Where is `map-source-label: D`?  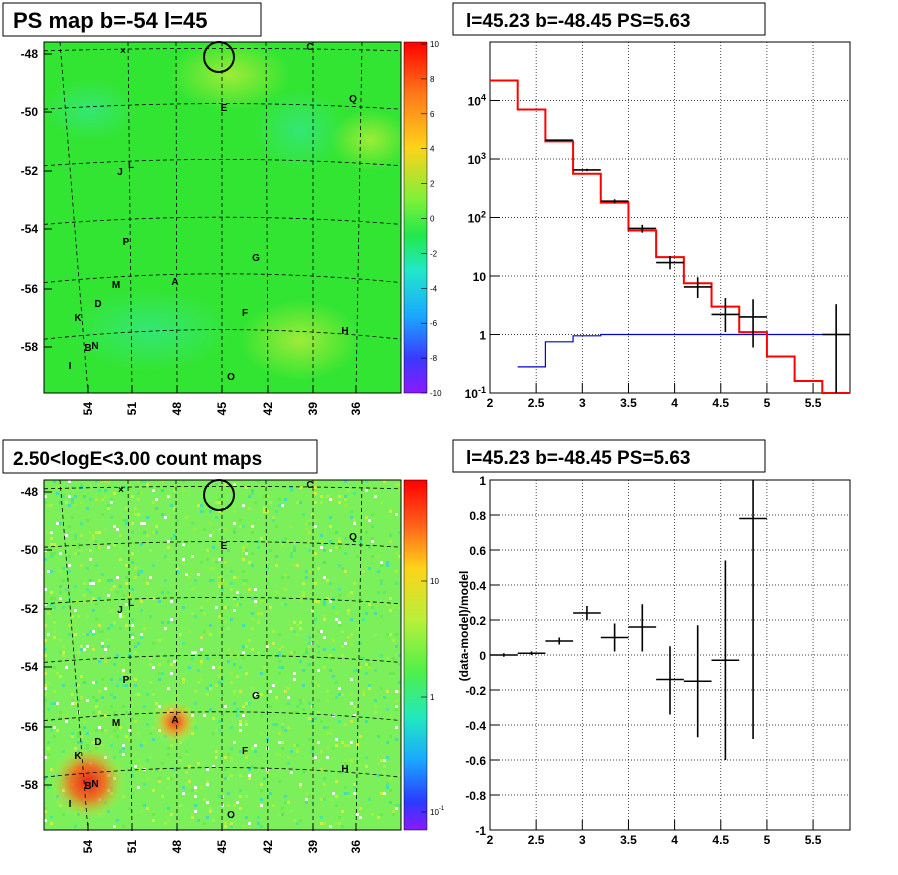 map-source-label: D is located at coordinates (97, 742).